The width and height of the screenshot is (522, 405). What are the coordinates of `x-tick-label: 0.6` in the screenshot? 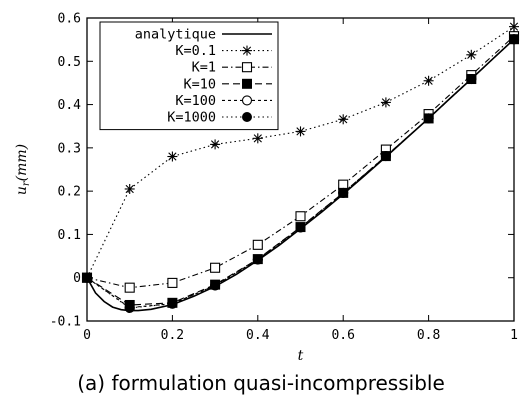 It's located at (342, 335).